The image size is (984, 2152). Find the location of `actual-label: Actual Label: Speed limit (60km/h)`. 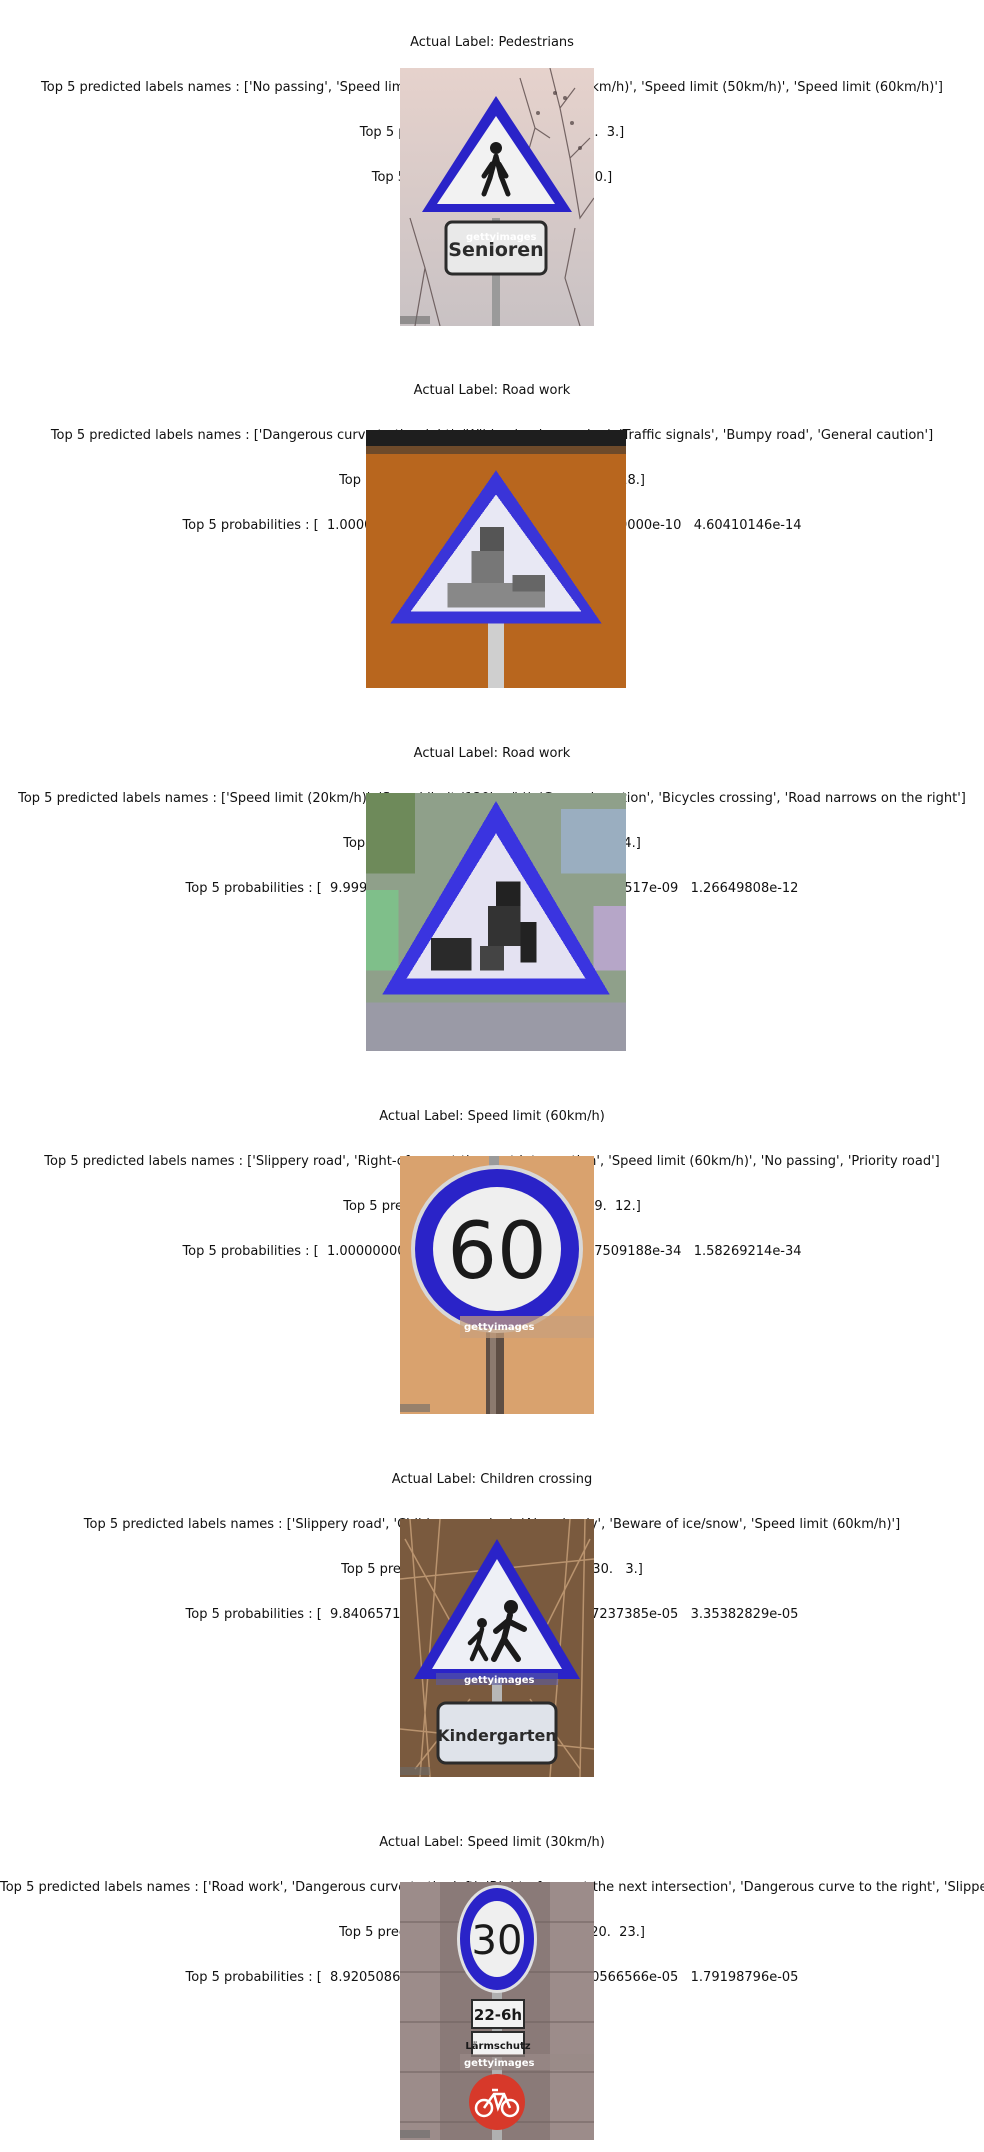

actual-label: Actual Label: Speed limit (60km/h) is located at coordinates (492, 1116).